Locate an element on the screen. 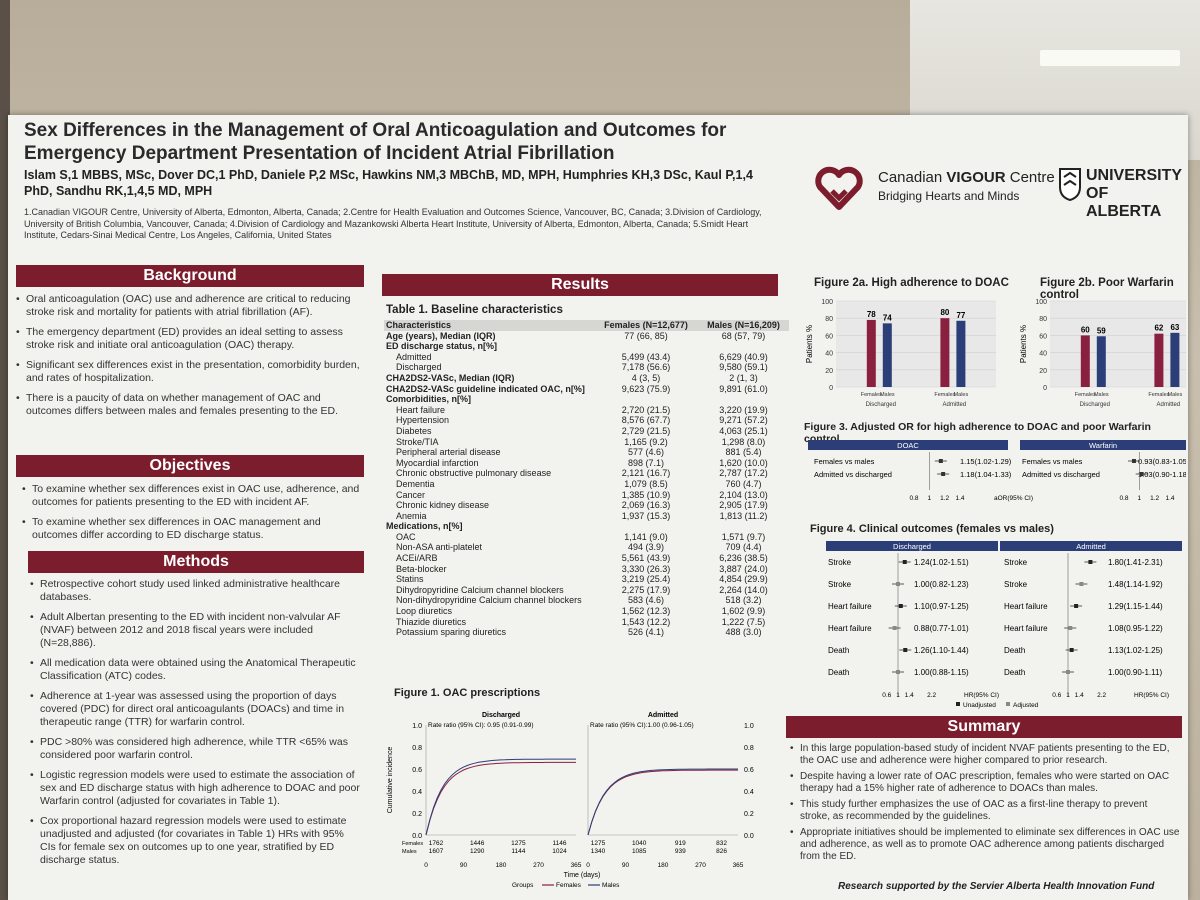 This screenshot has height=900, width=1200. background-heading: Background is located at coordinates (190, 276).